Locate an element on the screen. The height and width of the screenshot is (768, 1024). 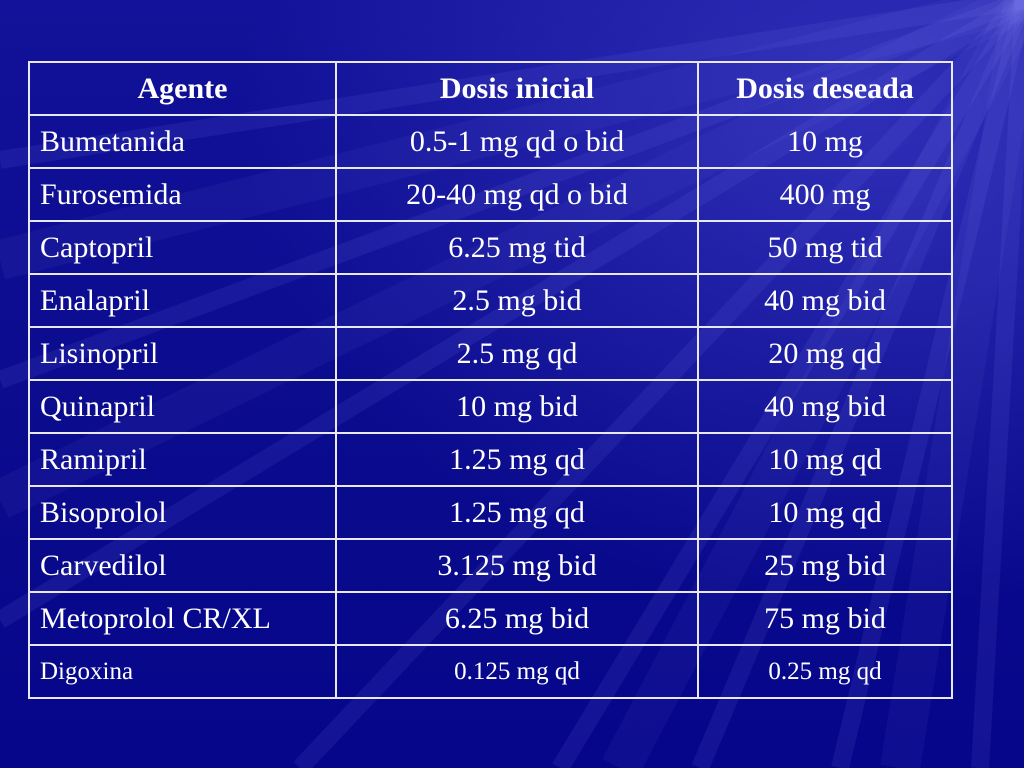
agent-cell: Enalapril is located at coordinates (182, 300).